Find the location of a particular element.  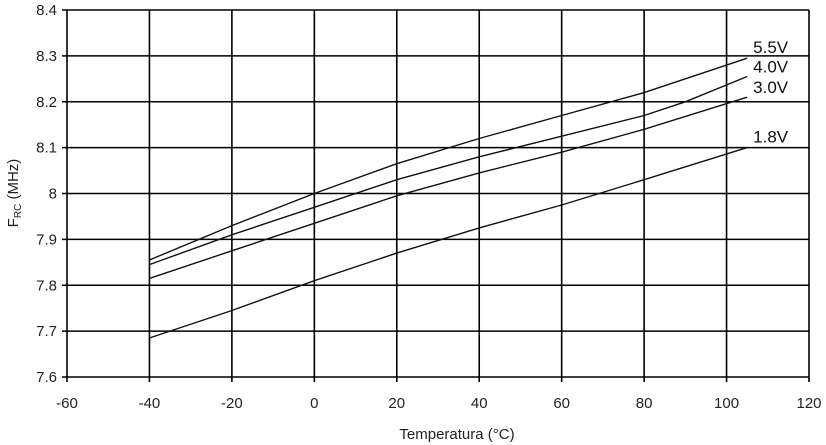

x-tick-label: 80 is located at coordinates (644, 403).